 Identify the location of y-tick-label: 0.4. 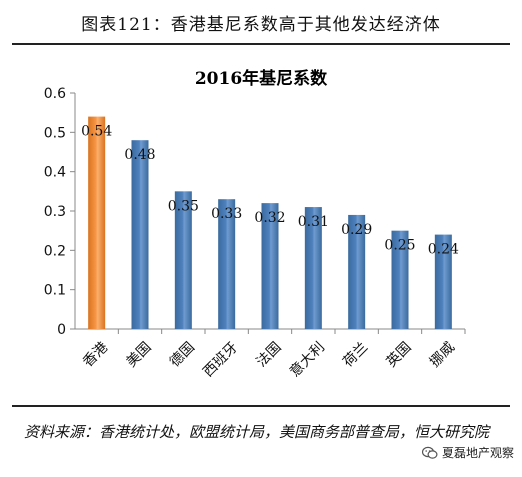
(55, 173).